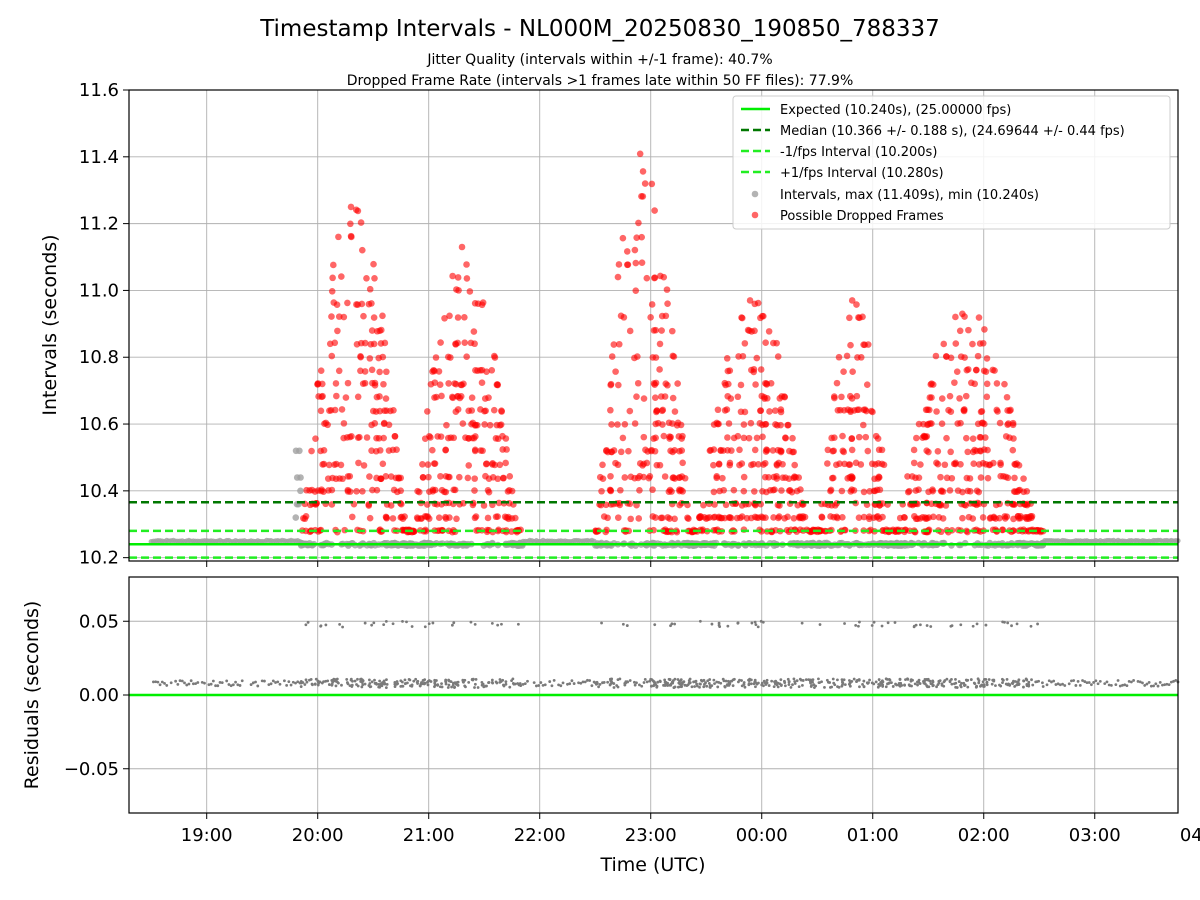 Image resolution: width=1200 pixels, height=900 pixels. I want to click on residuals-y-tick-label: −0.05, so click(91, 769).